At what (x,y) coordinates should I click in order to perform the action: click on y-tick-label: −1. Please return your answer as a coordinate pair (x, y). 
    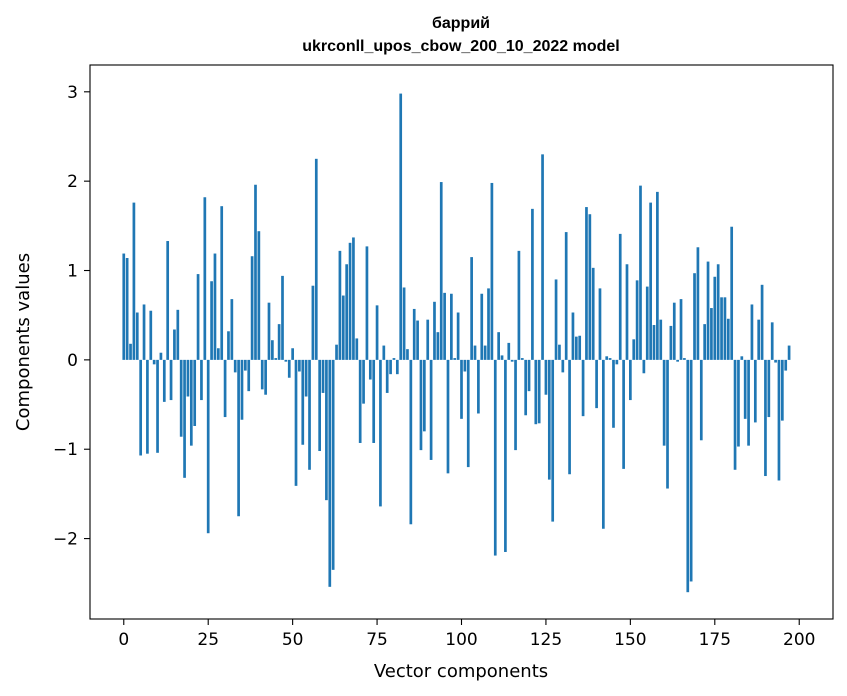
    Looking at the image, I should click on (65, 450).